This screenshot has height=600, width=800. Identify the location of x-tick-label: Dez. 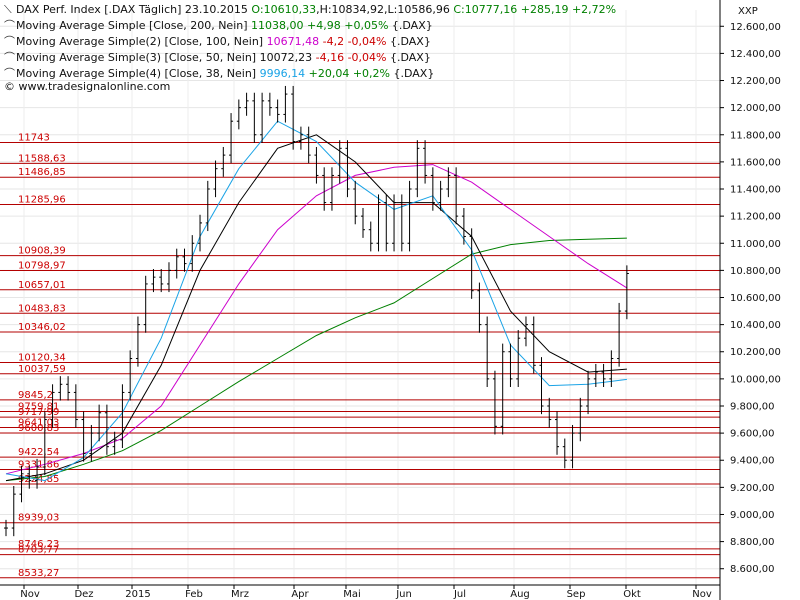
(83, 594).